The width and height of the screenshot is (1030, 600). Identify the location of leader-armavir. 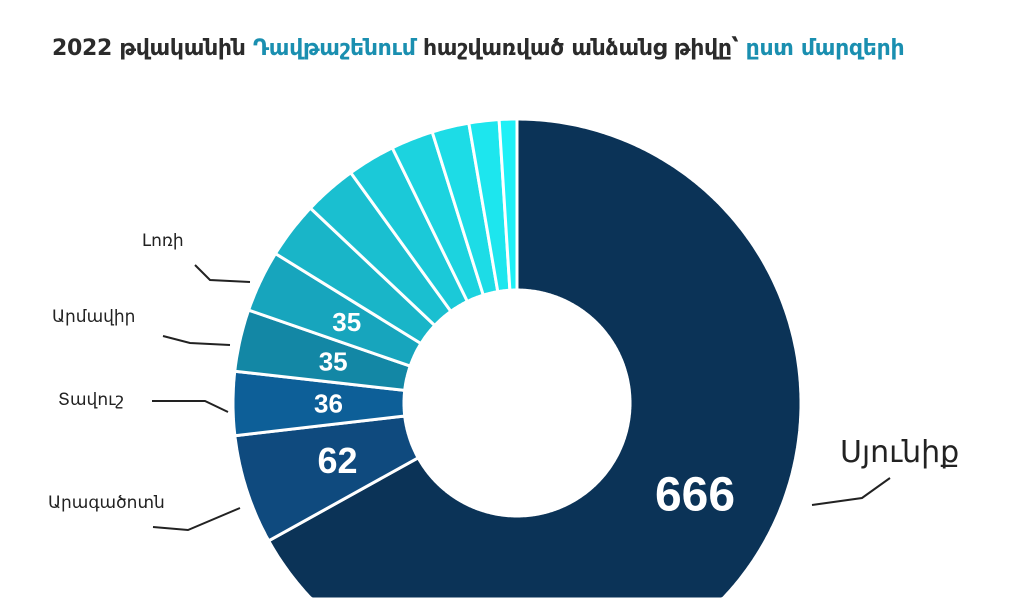
(196, 340).